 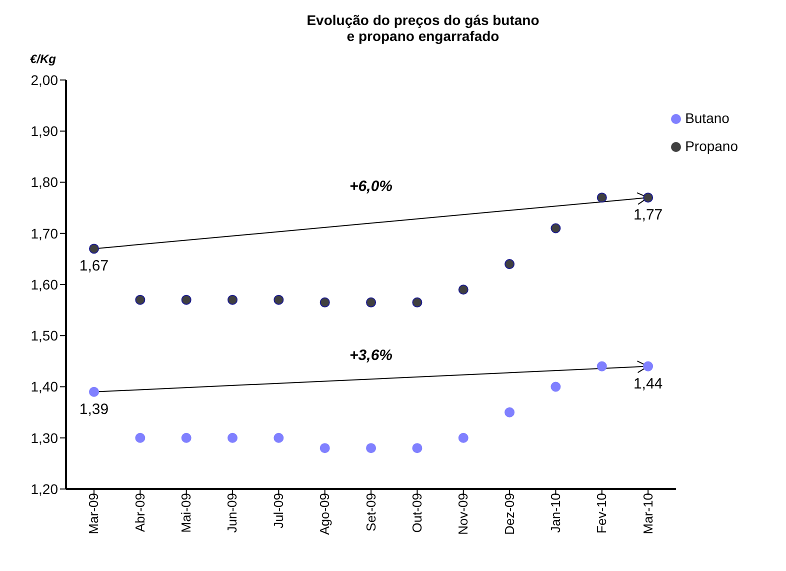 I want to click on x-tick-label: Abr-09, so click(x=140, y=512).